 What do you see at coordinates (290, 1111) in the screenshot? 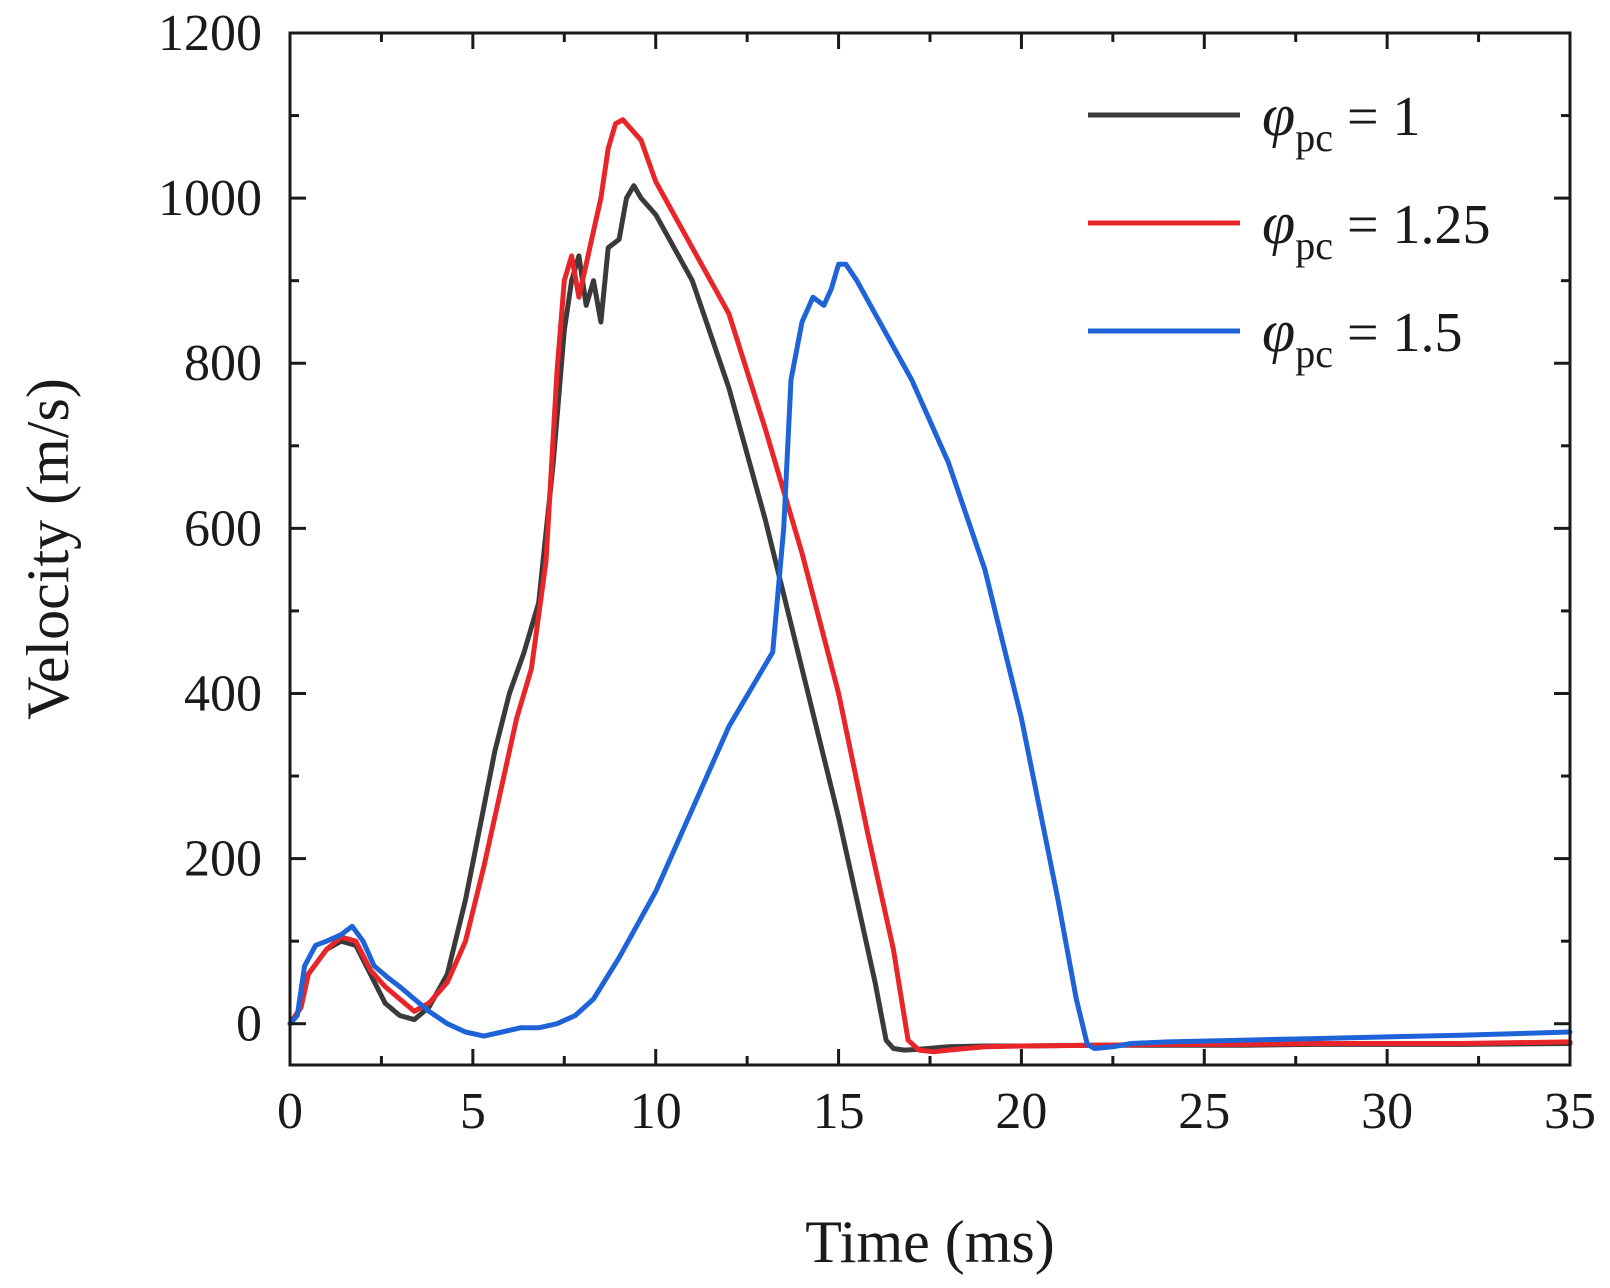
I see `x-tick-label: 0` at bounding box center [290, 1111].